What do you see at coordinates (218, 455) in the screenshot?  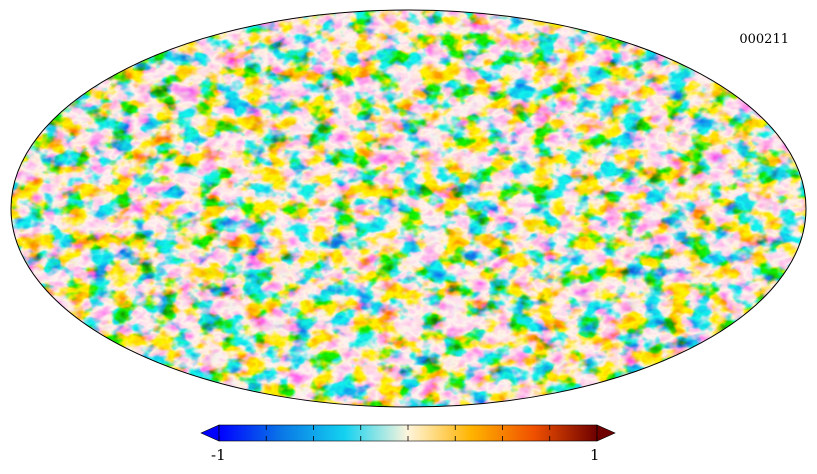 I see `colorbar-min-label: -1` at bounding box center [218, 455].